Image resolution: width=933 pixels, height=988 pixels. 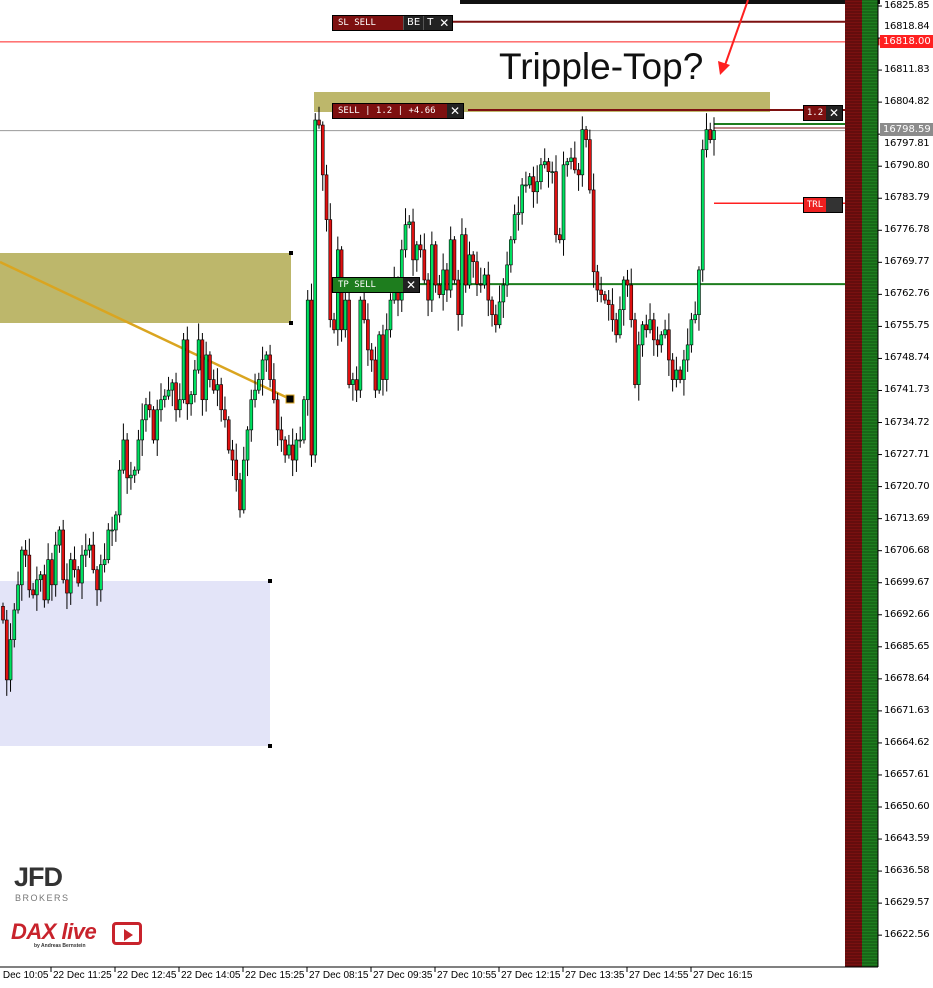 What do you see at coordinates (907, 646) in the screenshot?
I see `y-tick-label: 16685.65` at bounding box center [907, 646].